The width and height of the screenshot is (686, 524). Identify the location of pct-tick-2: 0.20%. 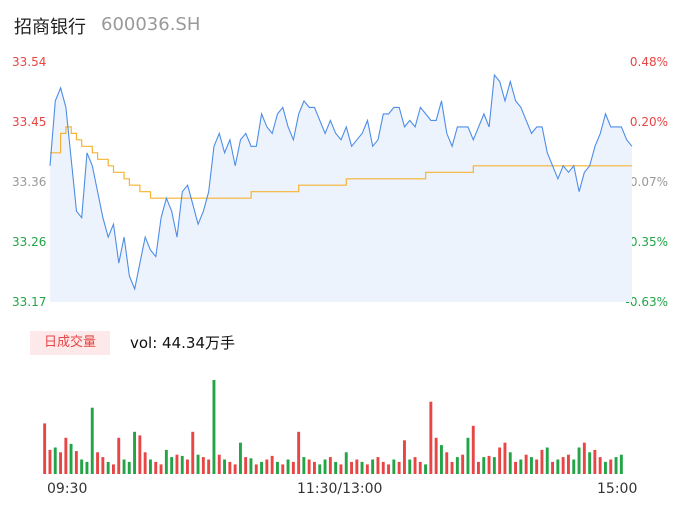
(648, 122).